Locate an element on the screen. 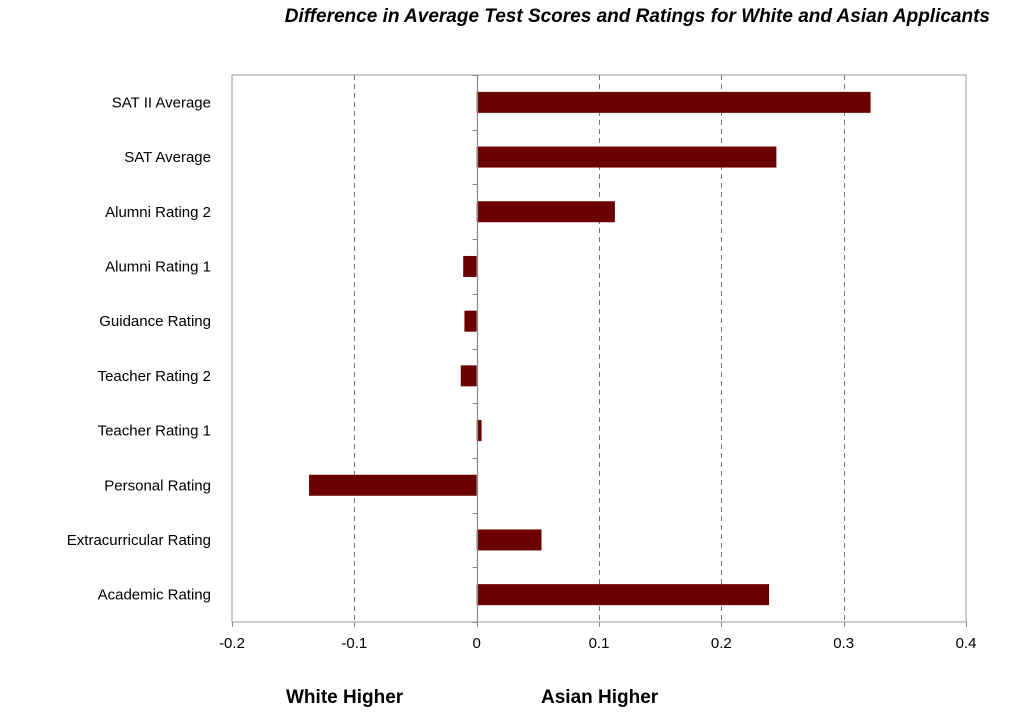 This screenshot has height=723, width=1024. category-label: Personal Rating is located at coordinates (157, 485).